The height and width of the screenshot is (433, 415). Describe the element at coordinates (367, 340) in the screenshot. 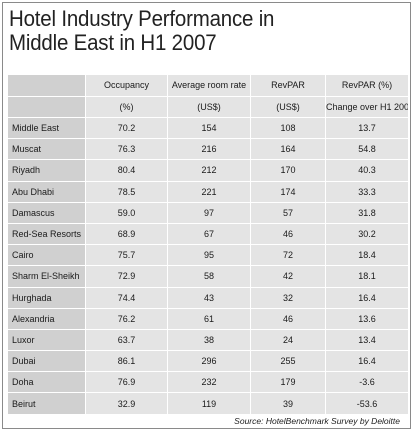

I see `cell-revpar-change: 13.4` at that location.